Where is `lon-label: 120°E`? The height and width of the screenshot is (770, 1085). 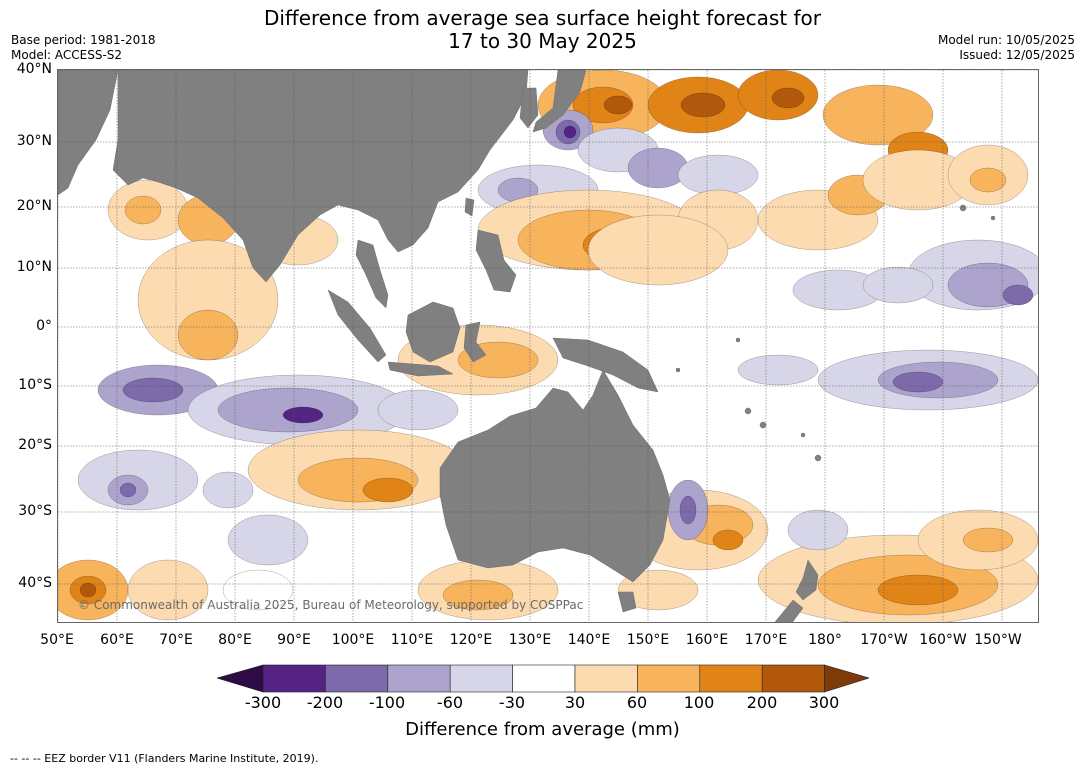
lon-label: 120°E is located at coordinates (471, 640).